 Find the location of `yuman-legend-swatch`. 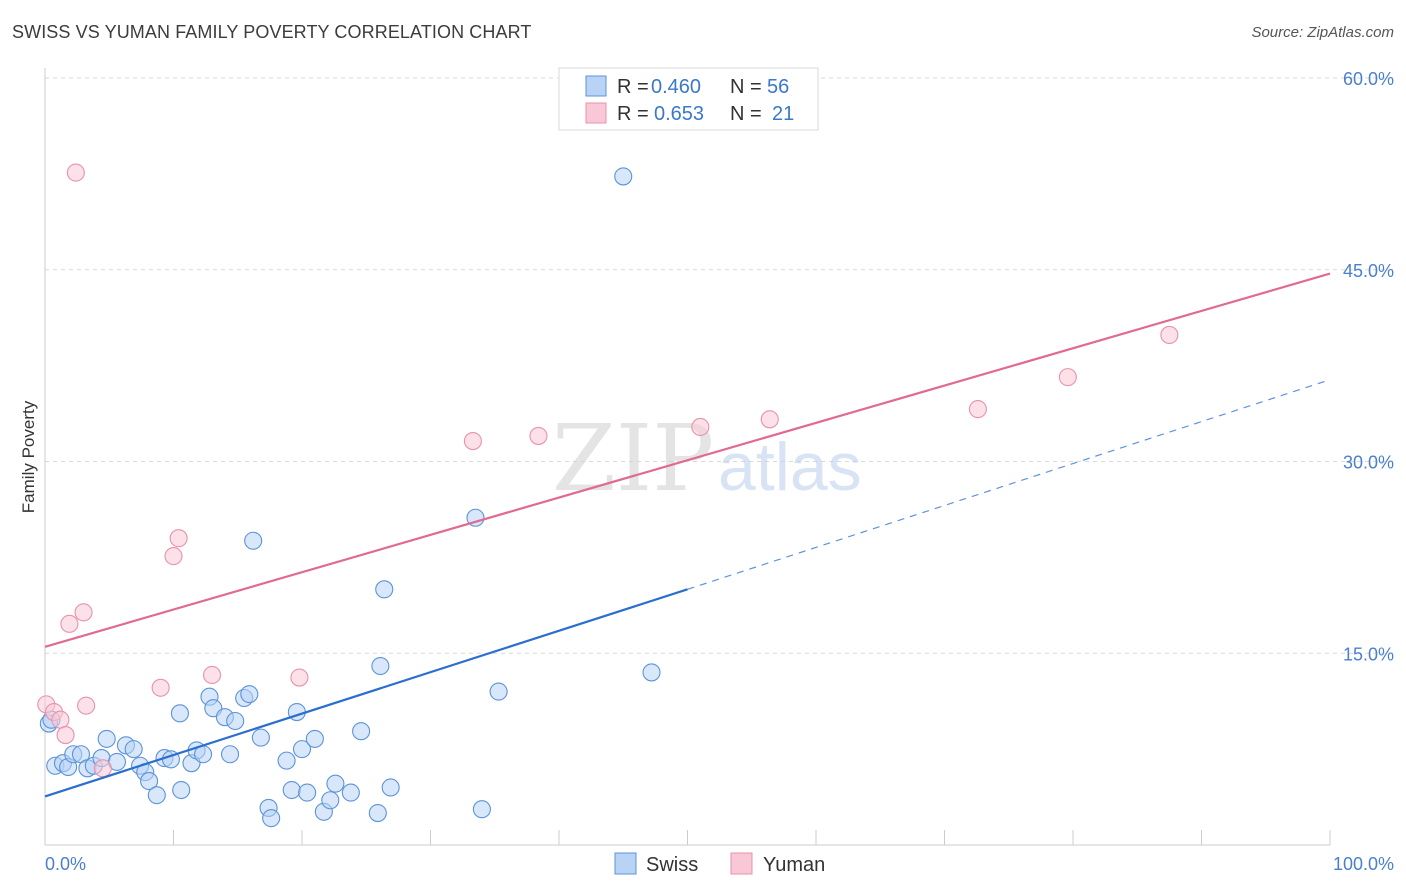

yuman-legend-swatch is located at coordinates (596, 113).